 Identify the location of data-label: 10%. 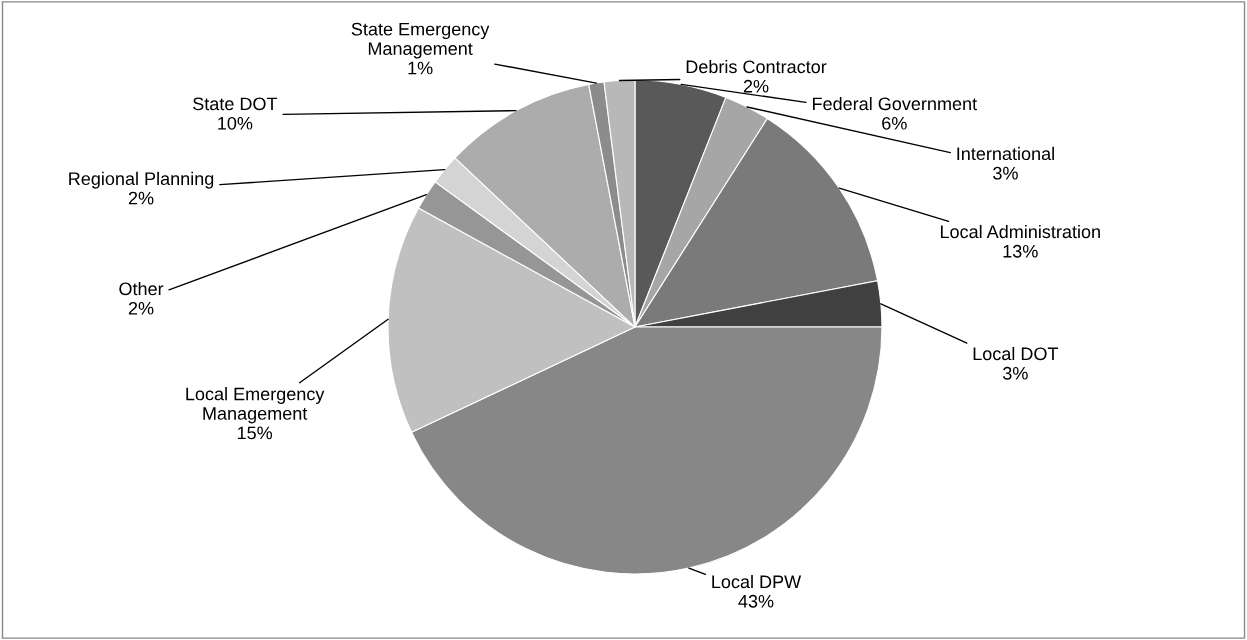
(235, 123).